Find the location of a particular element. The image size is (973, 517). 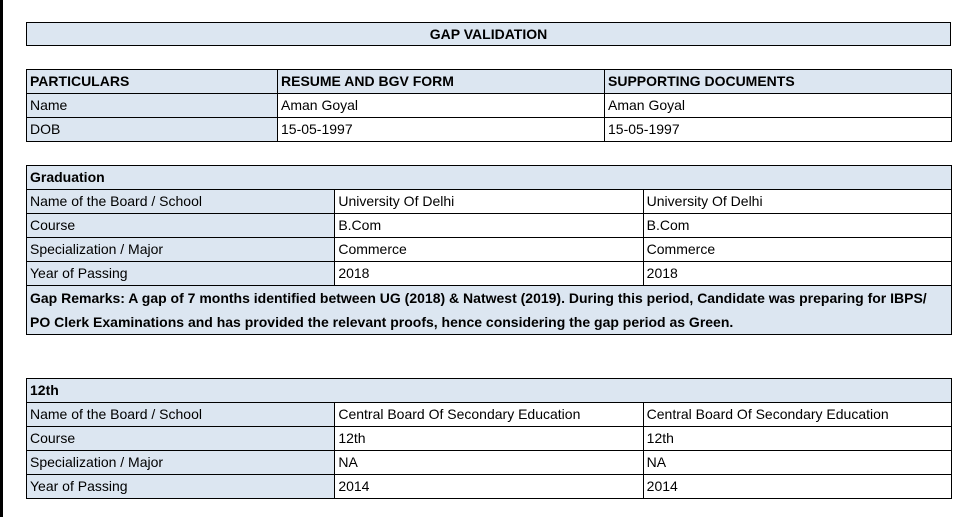

header-supporting: SUPPORTING DOCUMENTS is located at coordinates (778, 81).